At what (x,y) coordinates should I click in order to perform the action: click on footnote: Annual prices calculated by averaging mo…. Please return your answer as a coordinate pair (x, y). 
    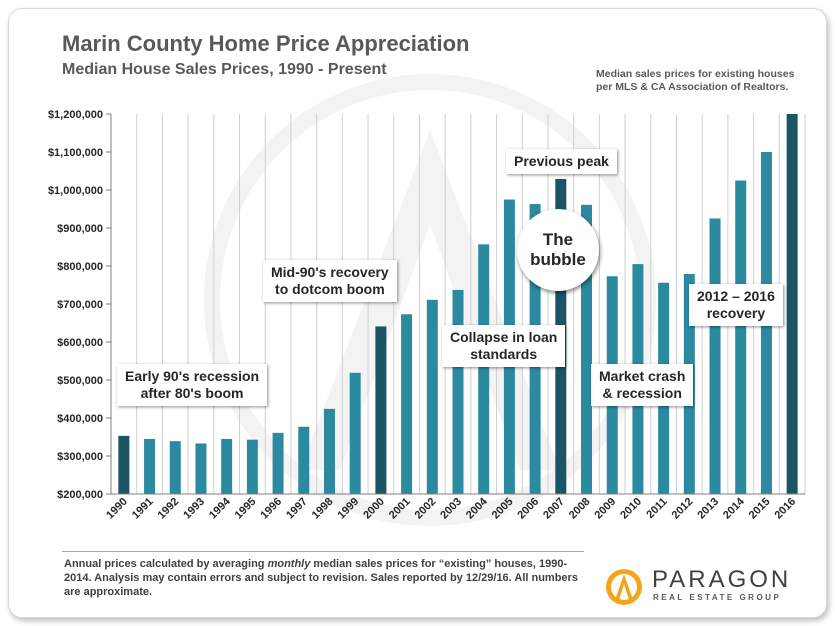
    Looking at the image, I should click on (329, 578).